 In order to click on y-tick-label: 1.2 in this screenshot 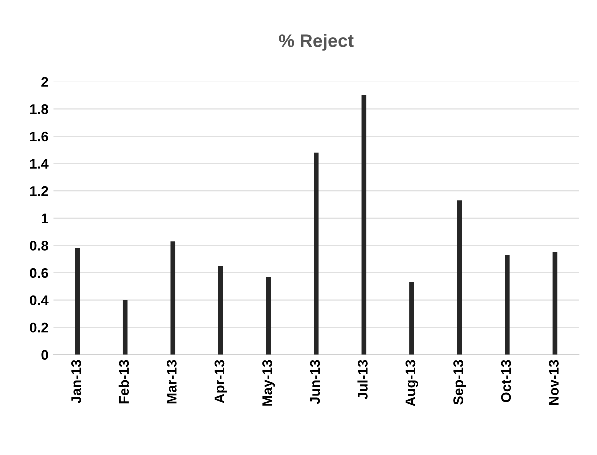, I will do `click(39, 191)`.